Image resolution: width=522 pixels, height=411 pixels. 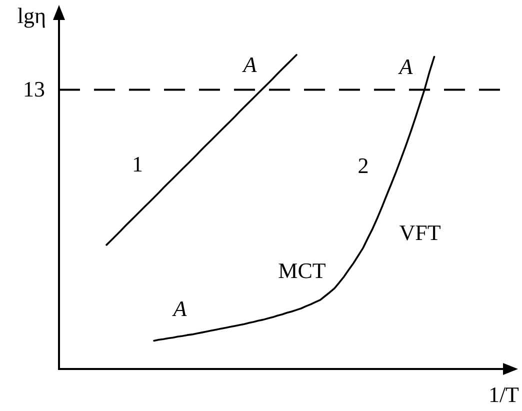 I want to click on text: 13, so click(x=34, y=89).